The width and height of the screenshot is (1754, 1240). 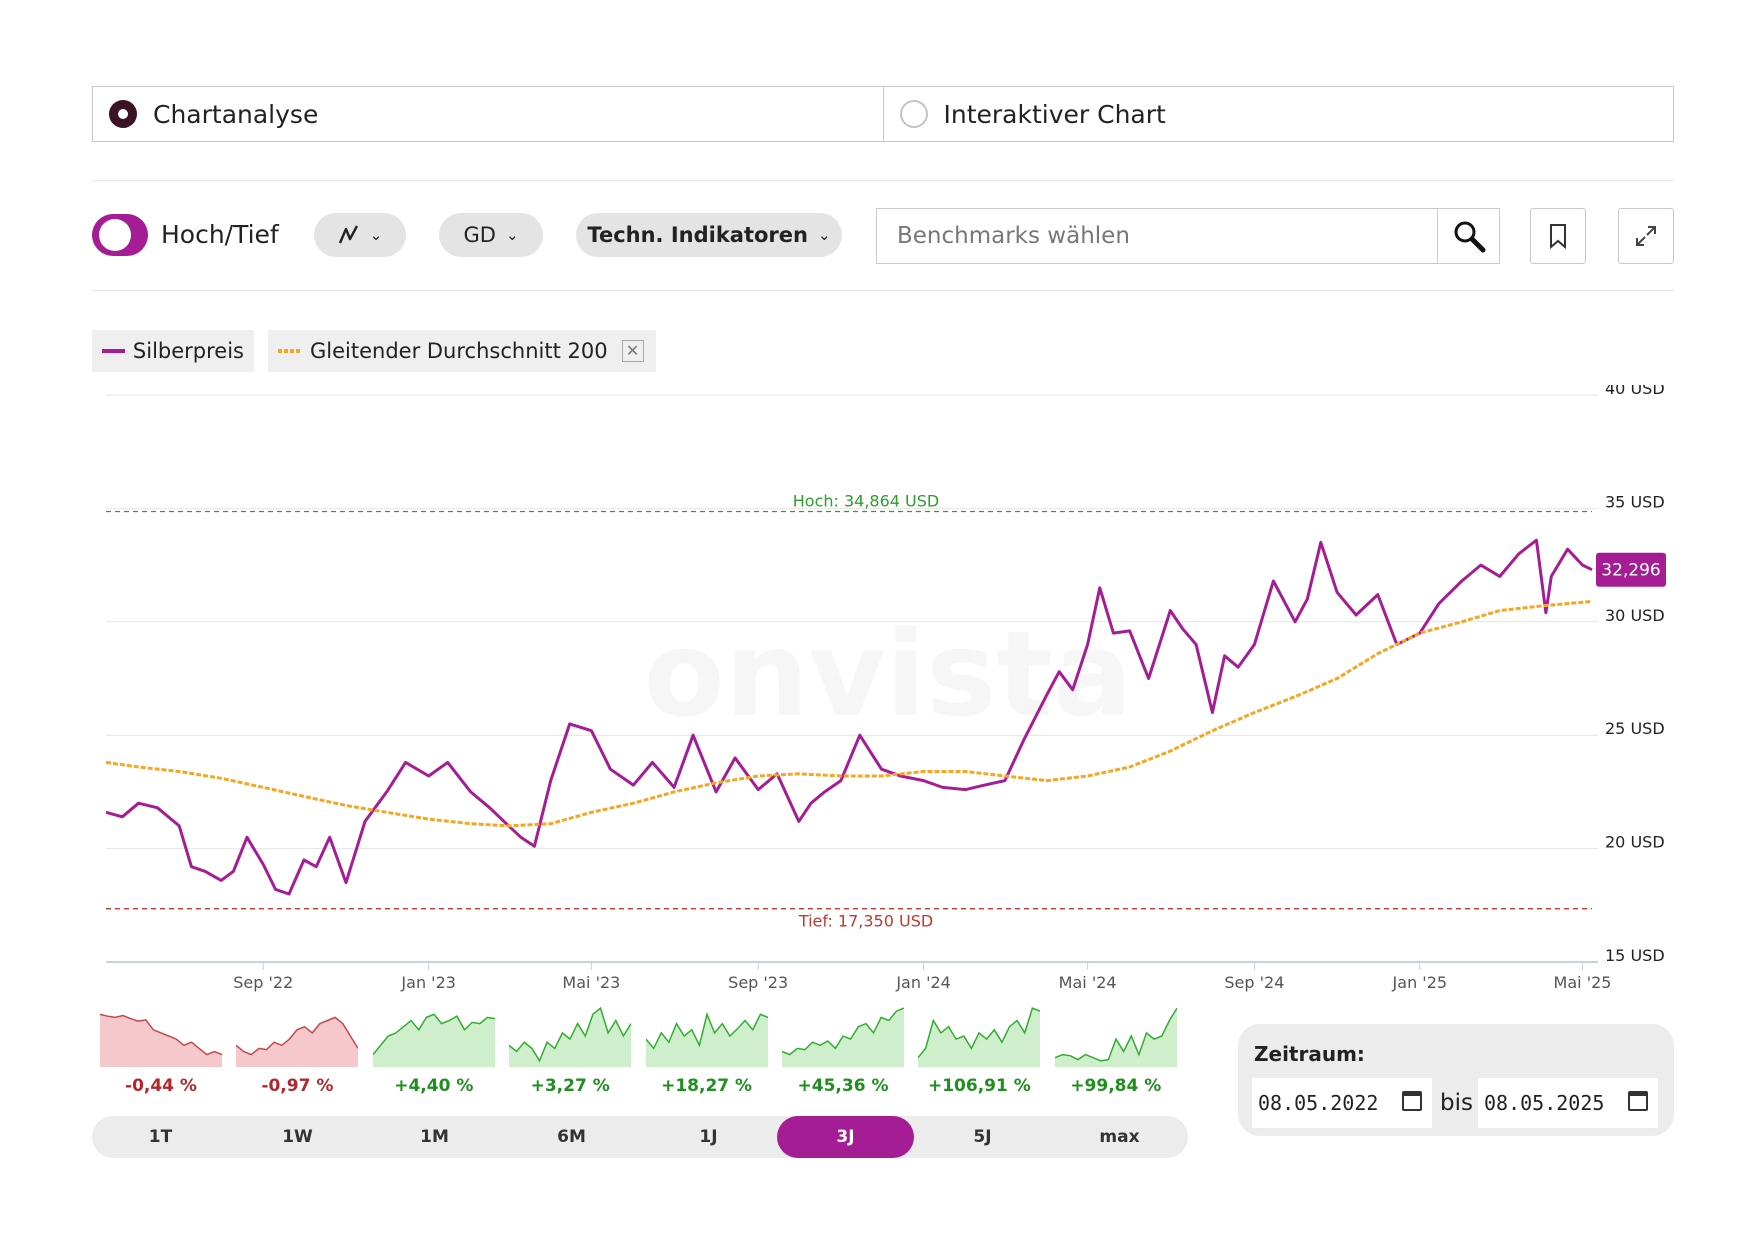 I want to click on bookmark-button, so click(x=1558, y=236).